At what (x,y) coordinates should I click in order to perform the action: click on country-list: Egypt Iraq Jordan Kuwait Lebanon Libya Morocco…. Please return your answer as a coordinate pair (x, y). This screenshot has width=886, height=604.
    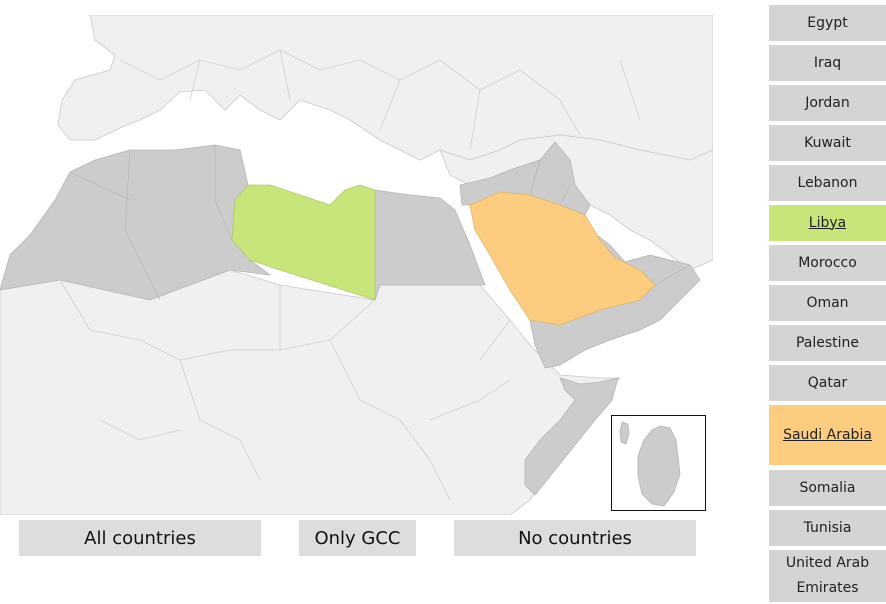
    Looking at the image, I should click on (827, 302).